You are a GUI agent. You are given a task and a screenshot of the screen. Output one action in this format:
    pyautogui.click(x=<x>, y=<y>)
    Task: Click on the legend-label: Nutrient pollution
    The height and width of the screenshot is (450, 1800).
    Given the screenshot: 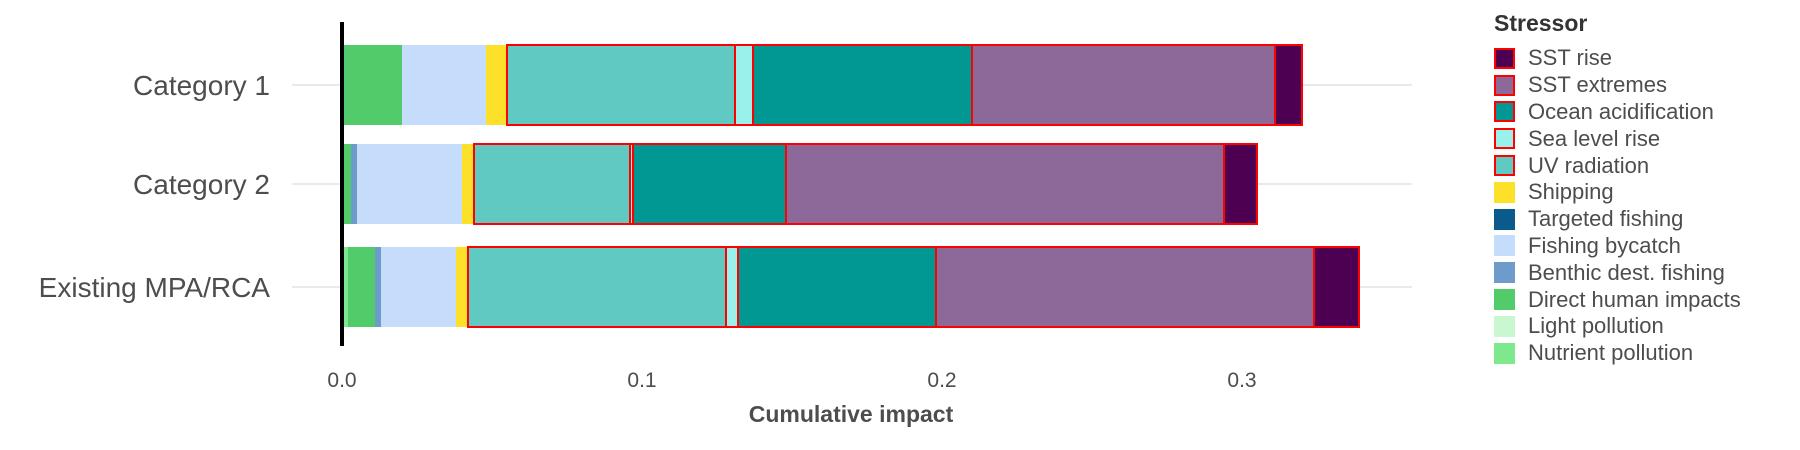 What is the action you would take?
    pyautogui.click(x=1611, y=353)
    